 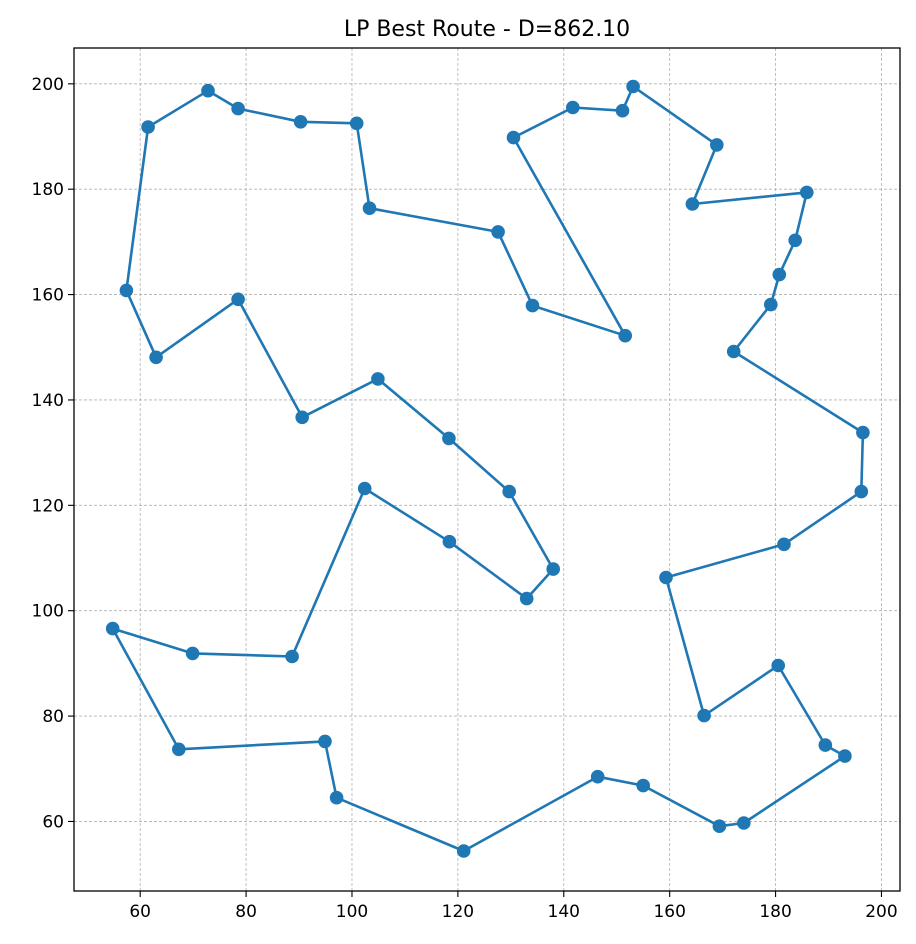 I want to click on x-tick-label: 120, so click(x=458, y=912).